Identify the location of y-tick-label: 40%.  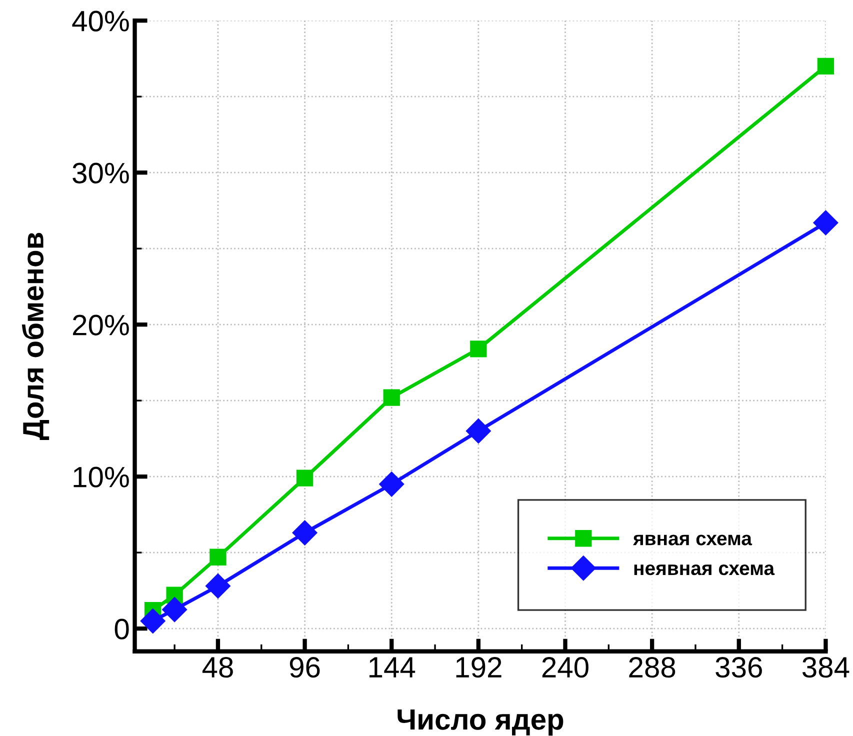
(100, 21).